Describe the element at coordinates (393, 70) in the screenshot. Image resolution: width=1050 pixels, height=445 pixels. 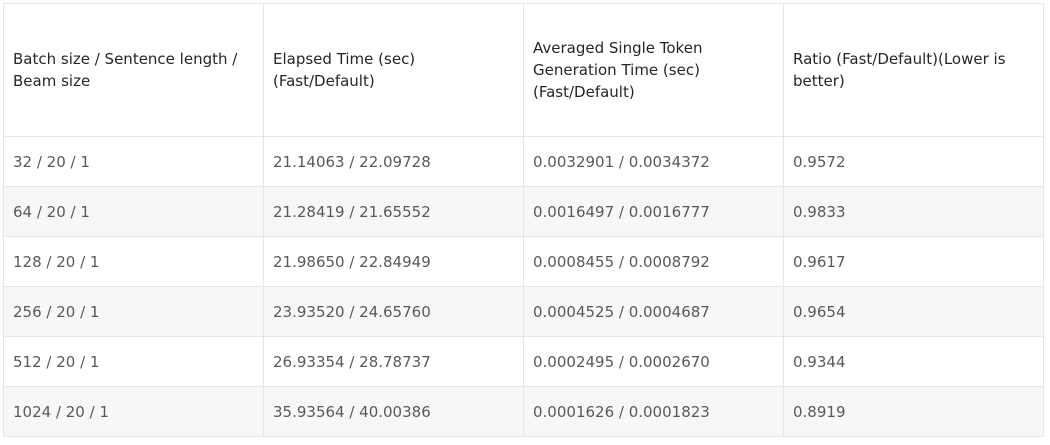
I see `header-elapsed-time: Elapsed Time (sec) (Fast/Default)` at that location.